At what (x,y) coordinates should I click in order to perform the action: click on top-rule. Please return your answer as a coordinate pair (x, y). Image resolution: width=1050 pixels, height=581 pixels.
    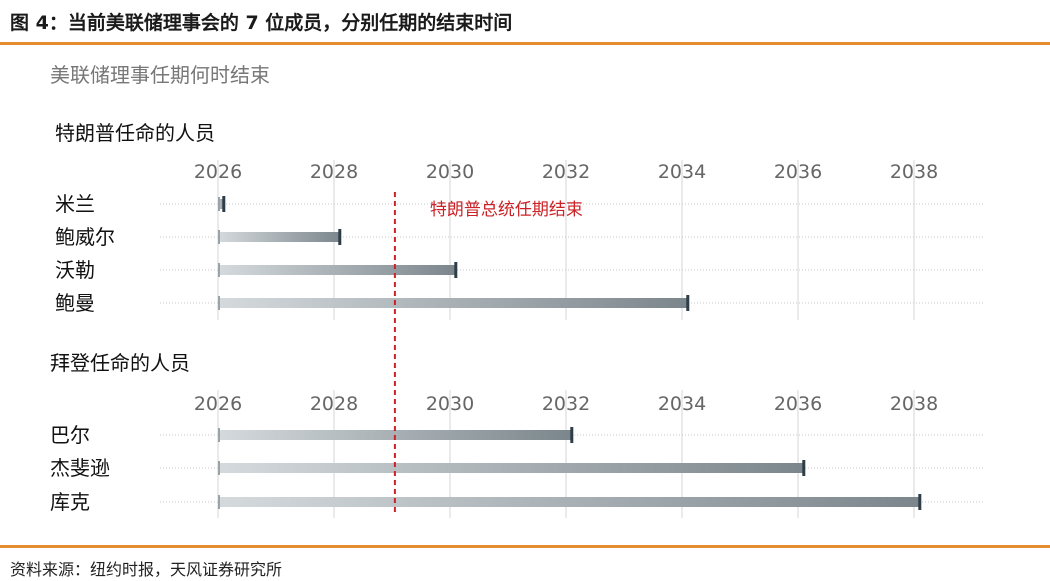
    Looking at the image, I should click on (525, 43).